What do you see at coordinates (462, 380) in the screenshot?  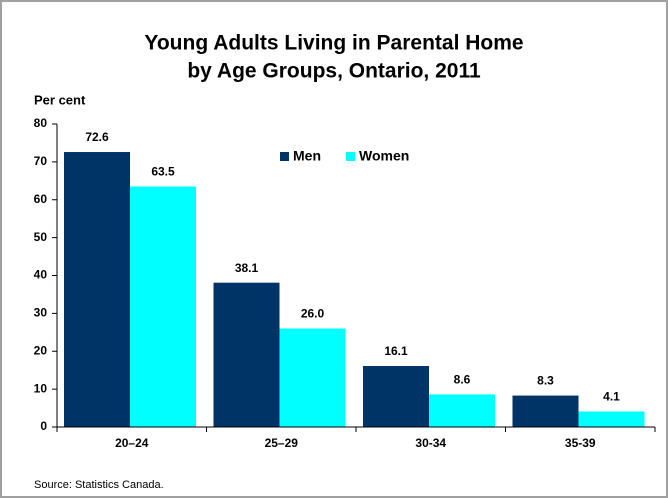 I see `value-label: 8.6` at bounding box center [462, 380].